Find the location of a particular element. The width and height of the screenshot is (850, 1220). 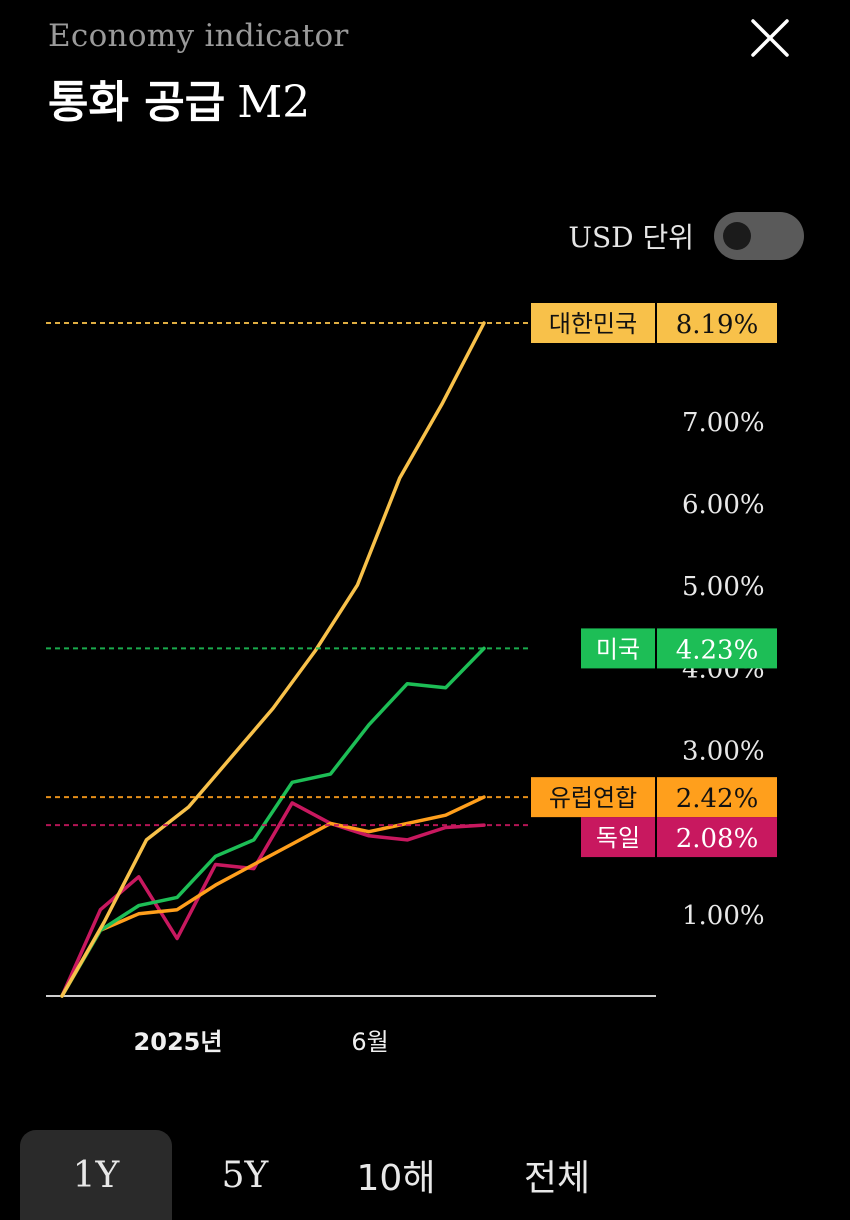

period-tabs: 1Y 5Y 10해 전체 is located at coordinates (330, 1175).